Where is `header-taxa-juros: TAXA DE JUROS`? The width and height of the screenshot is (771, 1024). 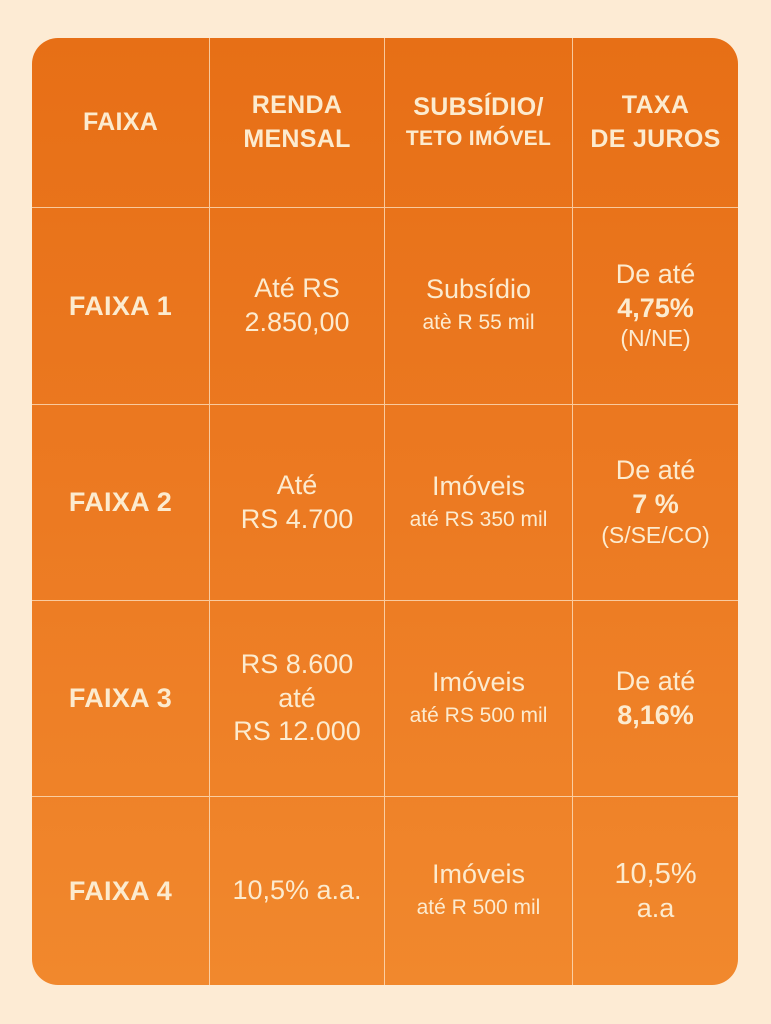 header-taxa-juros: TAXA DE JUROS is located at coordinates (655, 123).